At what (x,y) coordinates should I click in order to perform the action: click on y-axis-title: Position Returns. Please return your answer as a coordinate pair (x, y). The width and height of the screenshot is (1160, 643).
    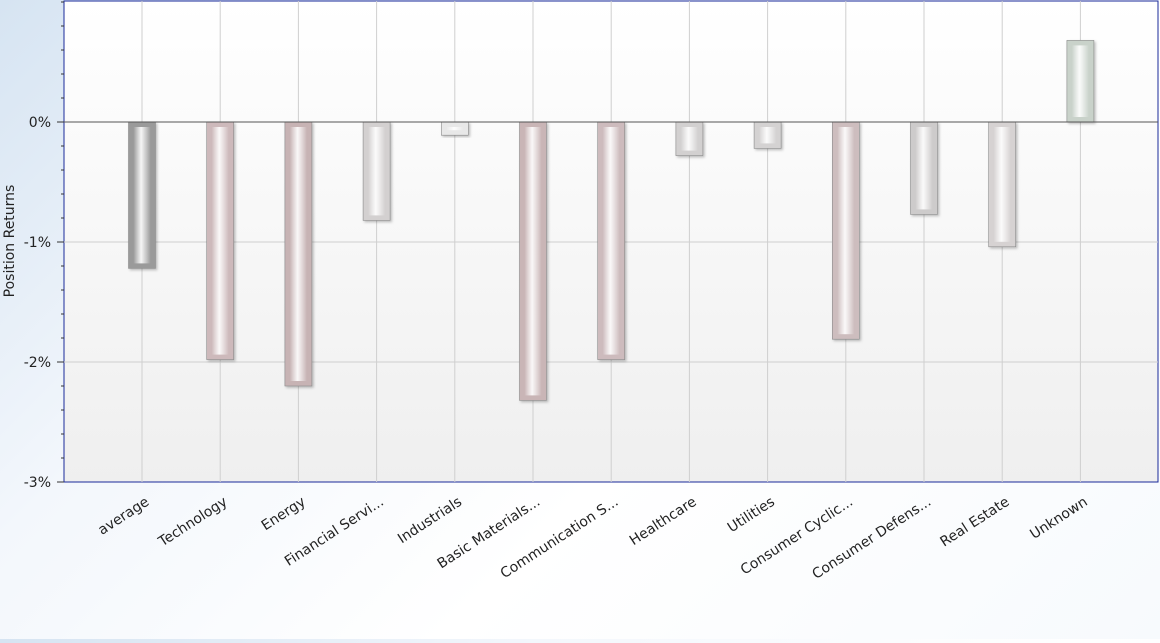
    Looking at the image, I should click on (10, 241).